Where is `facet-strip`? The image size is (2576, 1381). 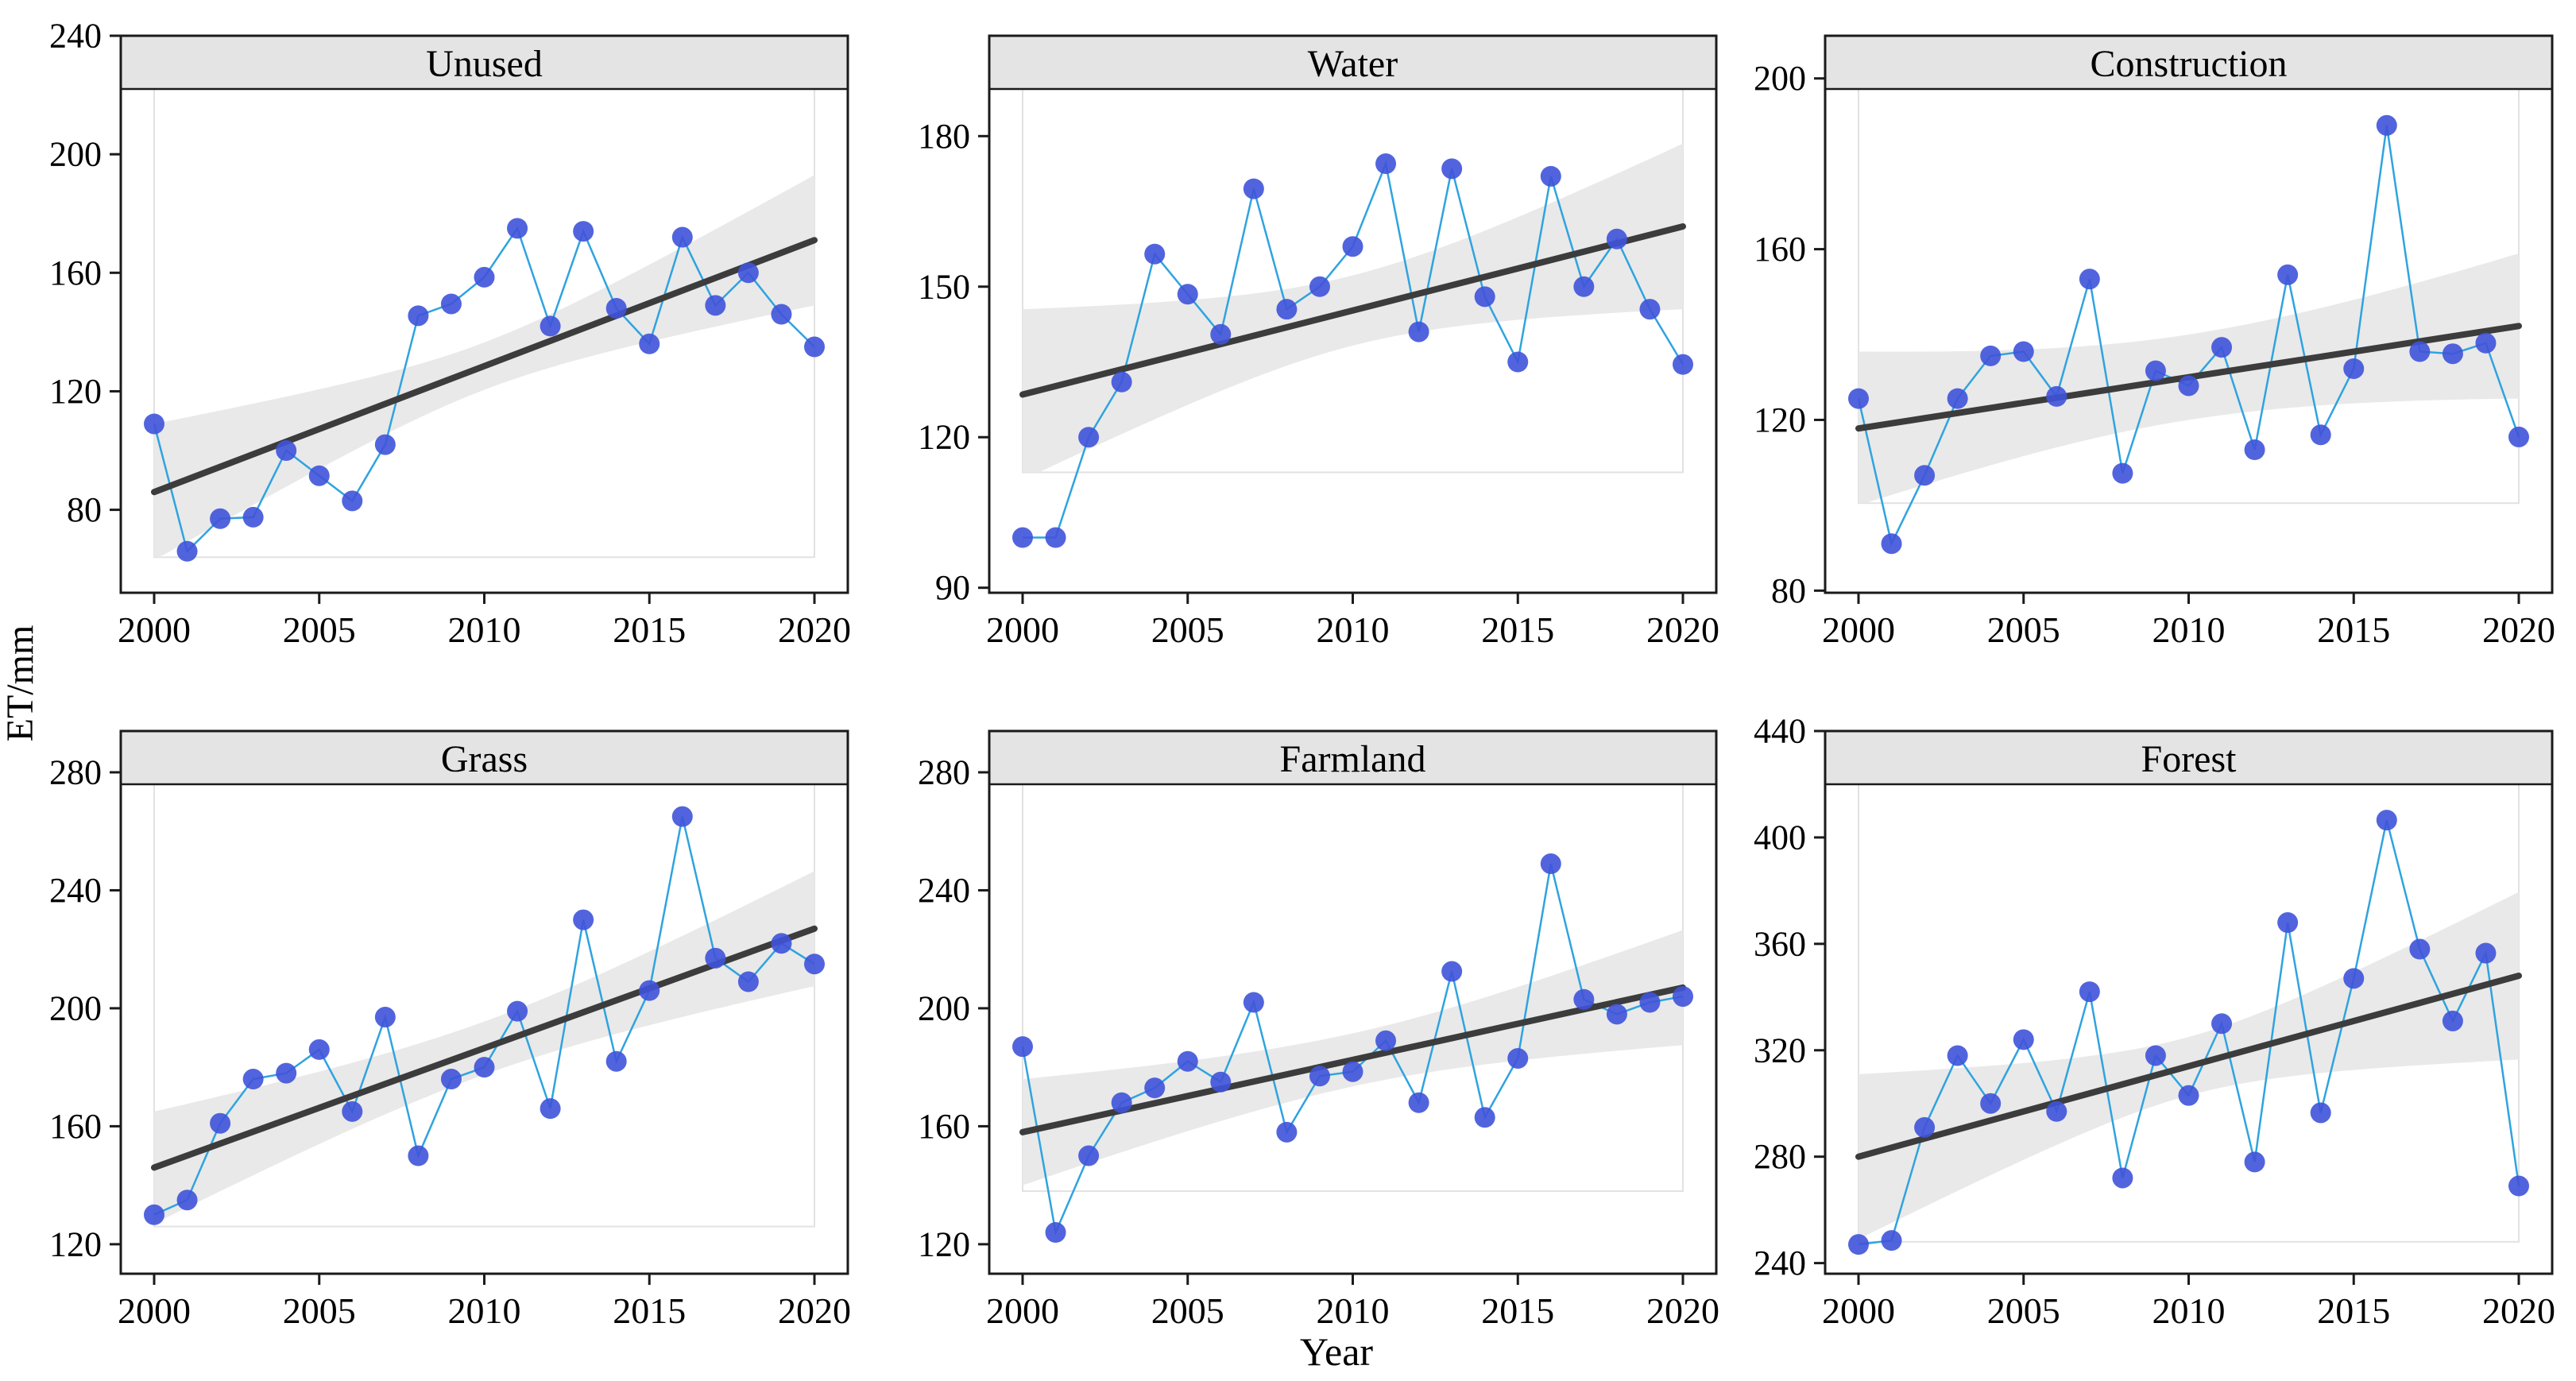
facet-strip is located at coordinates (484, 62).